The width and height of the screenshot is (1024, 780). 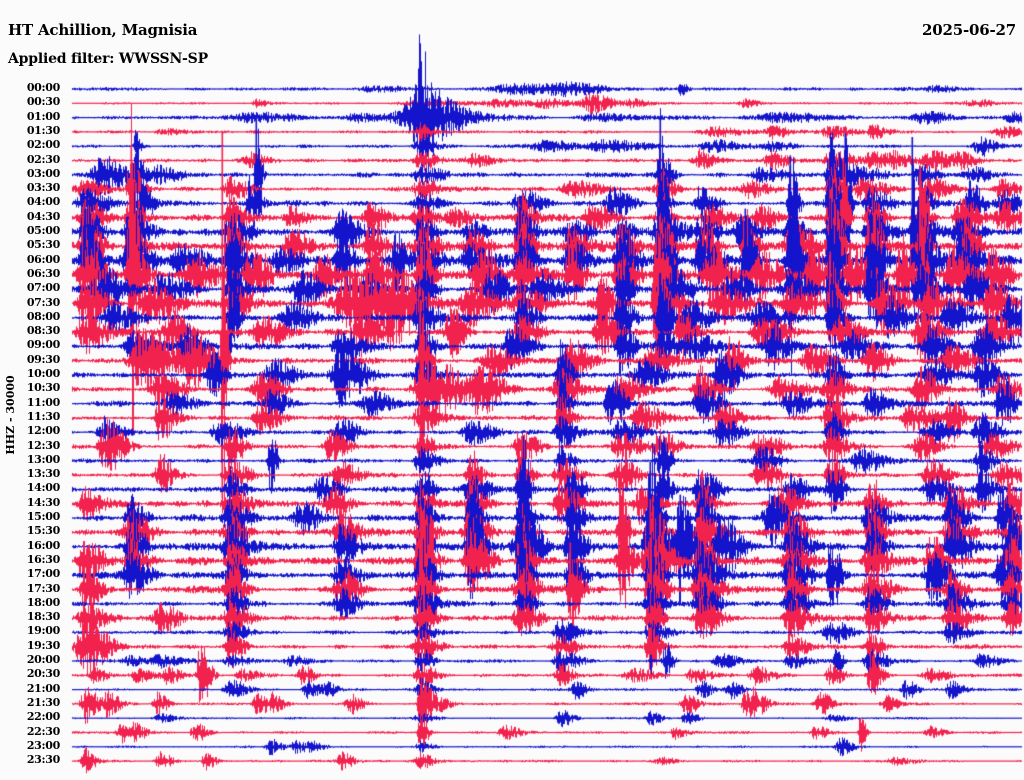 What do you see at coordinates (43, 502) in the screenshot?
I see `time-label: 14:30` at bounding box center [43, 502].